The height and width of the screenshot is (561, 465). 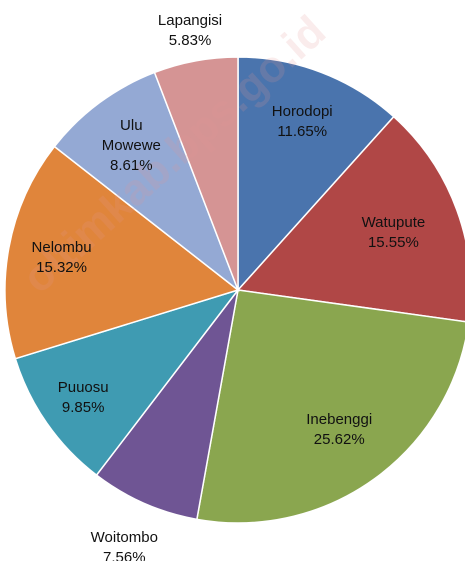 I want to click on slice-label-name: Horodopi, so click(x=302, y=112).